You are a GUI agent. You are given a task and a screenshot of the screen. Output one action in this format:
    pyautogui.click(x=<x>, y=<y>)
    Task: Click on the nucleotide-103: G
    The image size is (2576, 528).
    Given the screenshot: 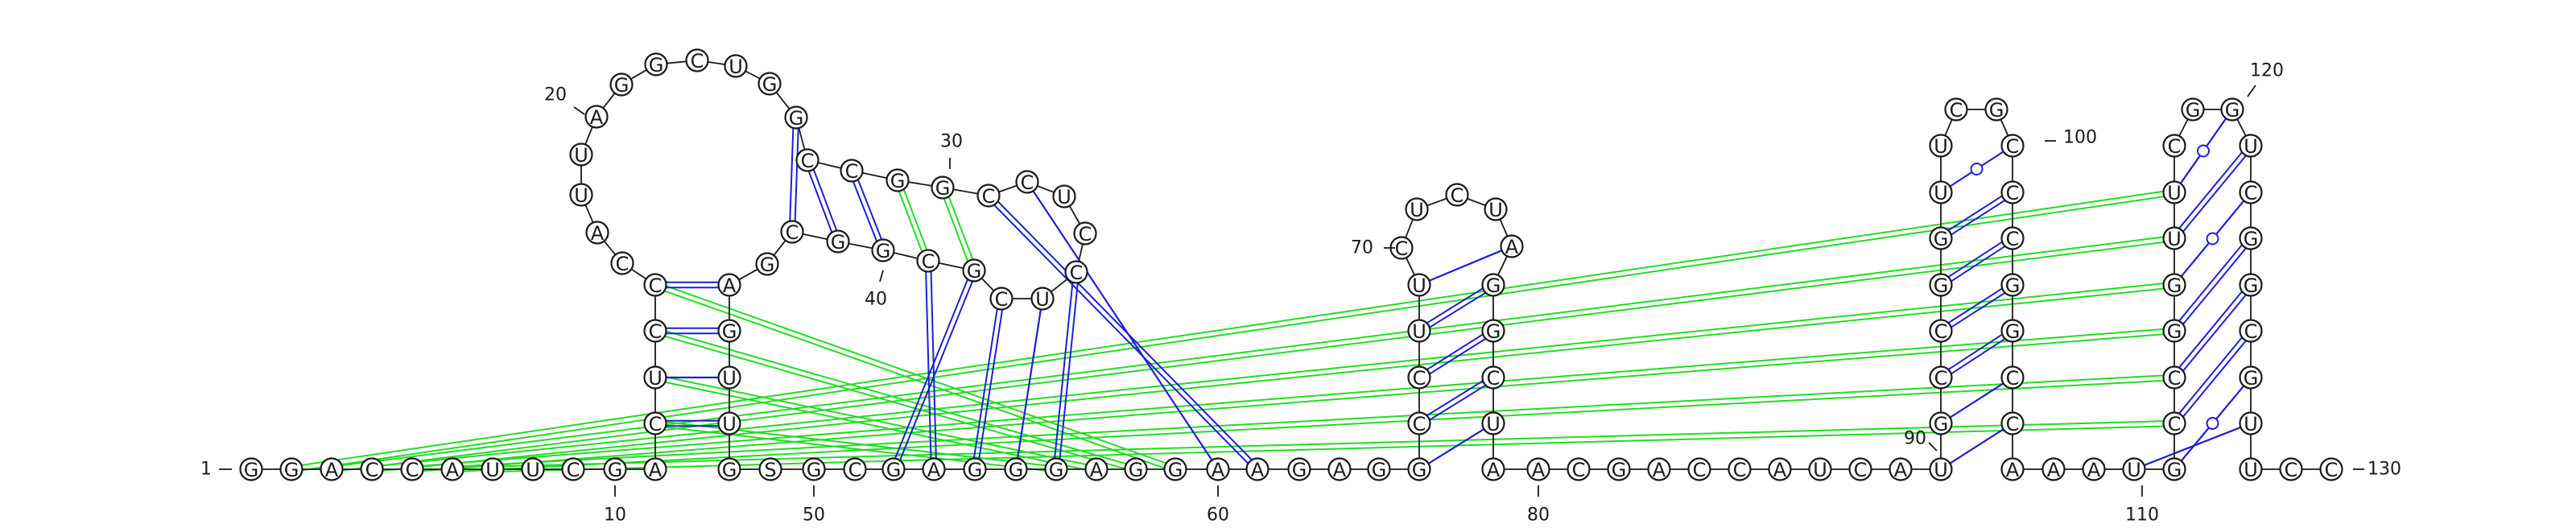 What is the action you would take?
    pyautogui.click(x=2013, y=285)
    